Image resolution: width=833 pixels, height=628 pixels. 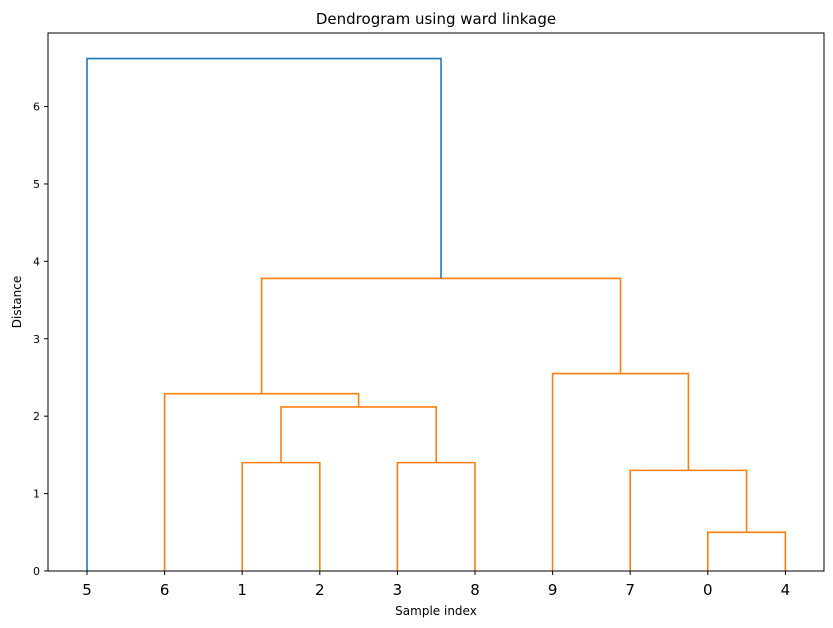 What do you see at coordinates (36, 571) in the screenshot?
I see `y-tick-label: 0` at bounding box center [36, 571].